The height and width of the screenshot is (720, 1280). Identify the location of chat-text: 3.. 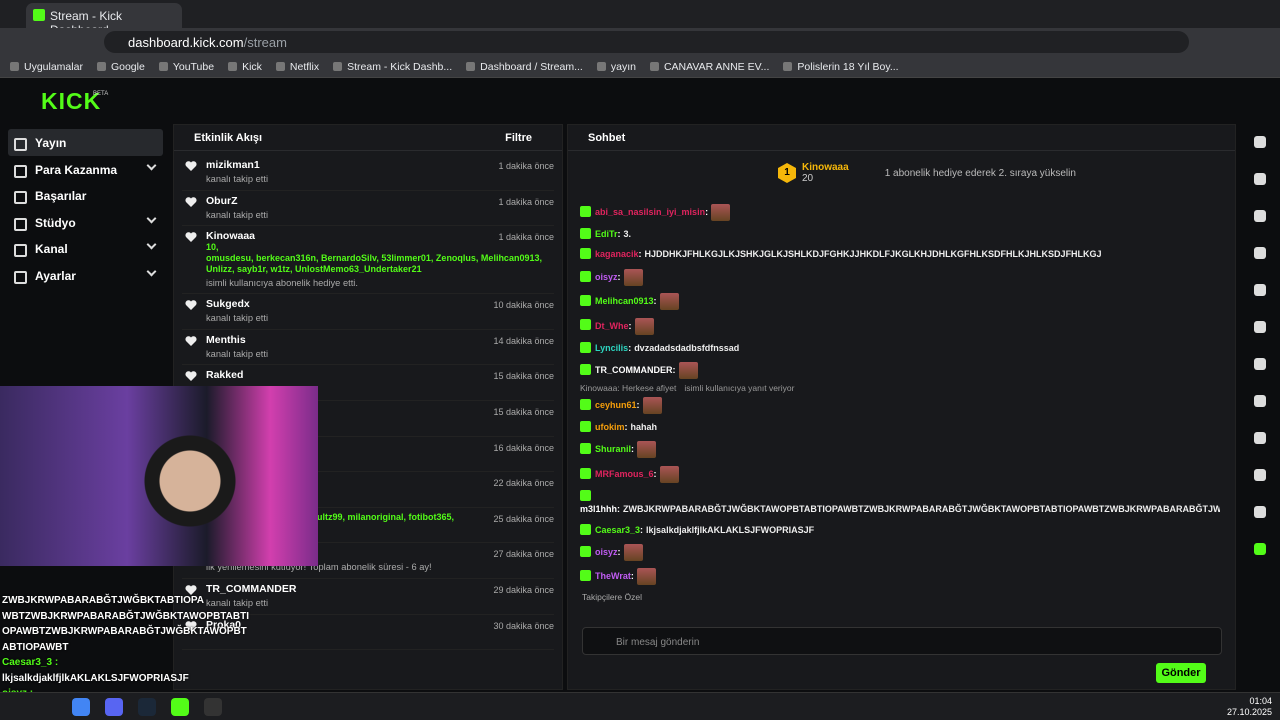
(627, 234).